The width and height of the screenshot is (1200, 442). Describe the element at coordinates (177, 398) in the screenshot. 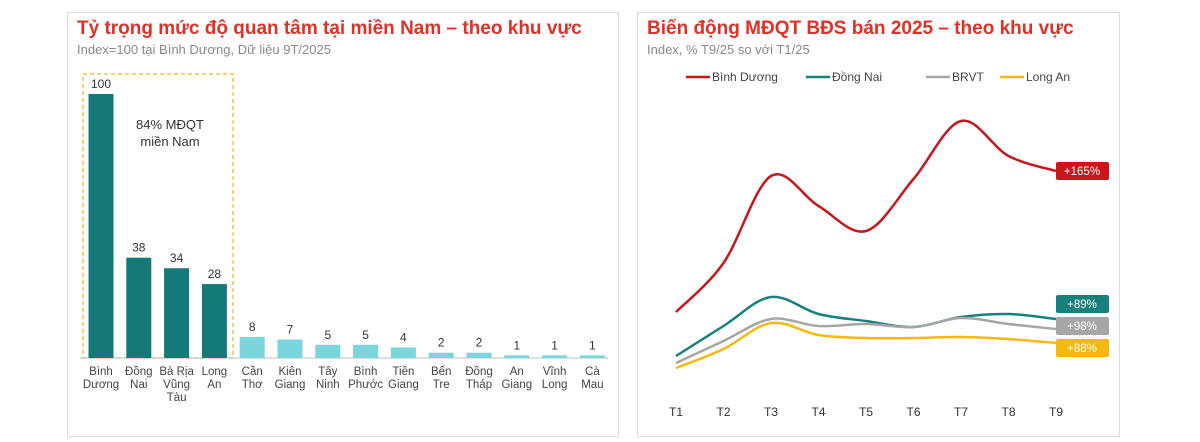

I see `category-label: Tàu` at that location.